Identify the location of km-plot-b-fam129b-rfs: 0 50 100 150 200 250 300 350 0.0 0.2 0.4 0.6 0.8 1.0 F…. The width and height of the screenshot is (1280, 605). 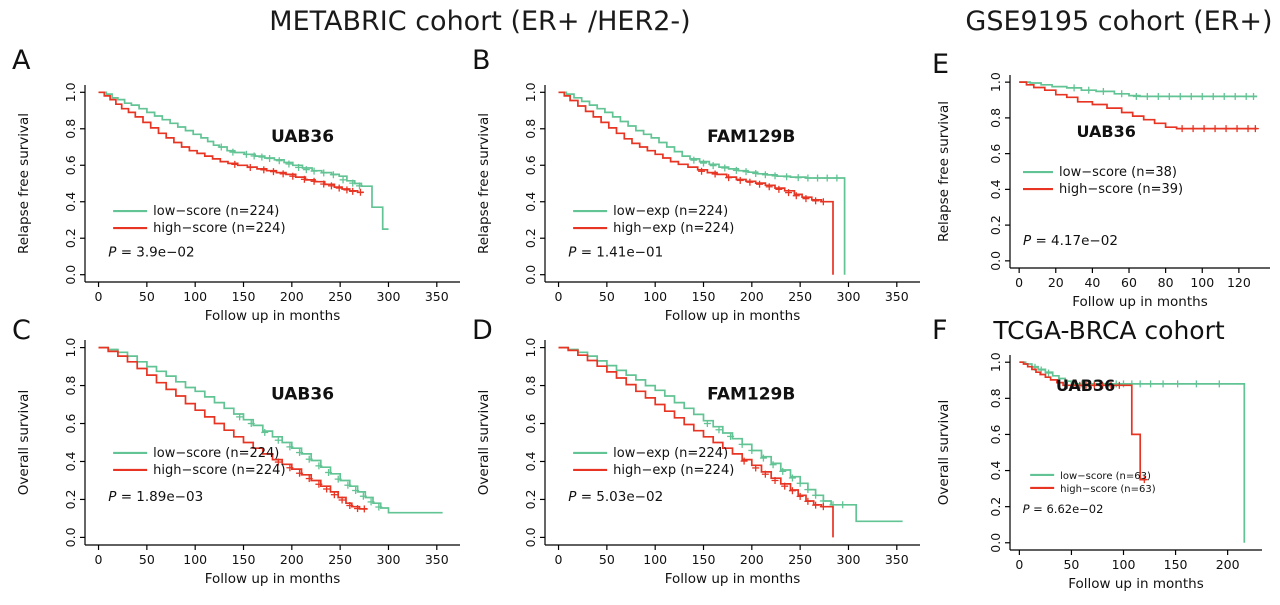
(698, 202).